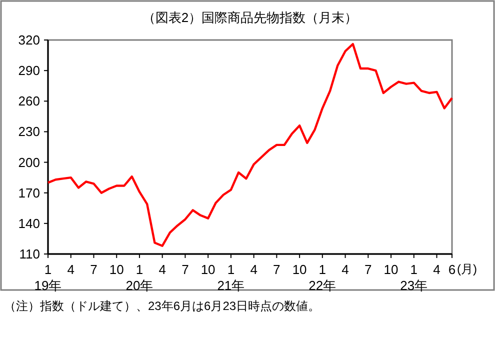 The height and width of the screenshot is (337, 495). Describe the element at coordinates (29, 101) in the screenshot. I see `y-tick-label: 260` at that location.